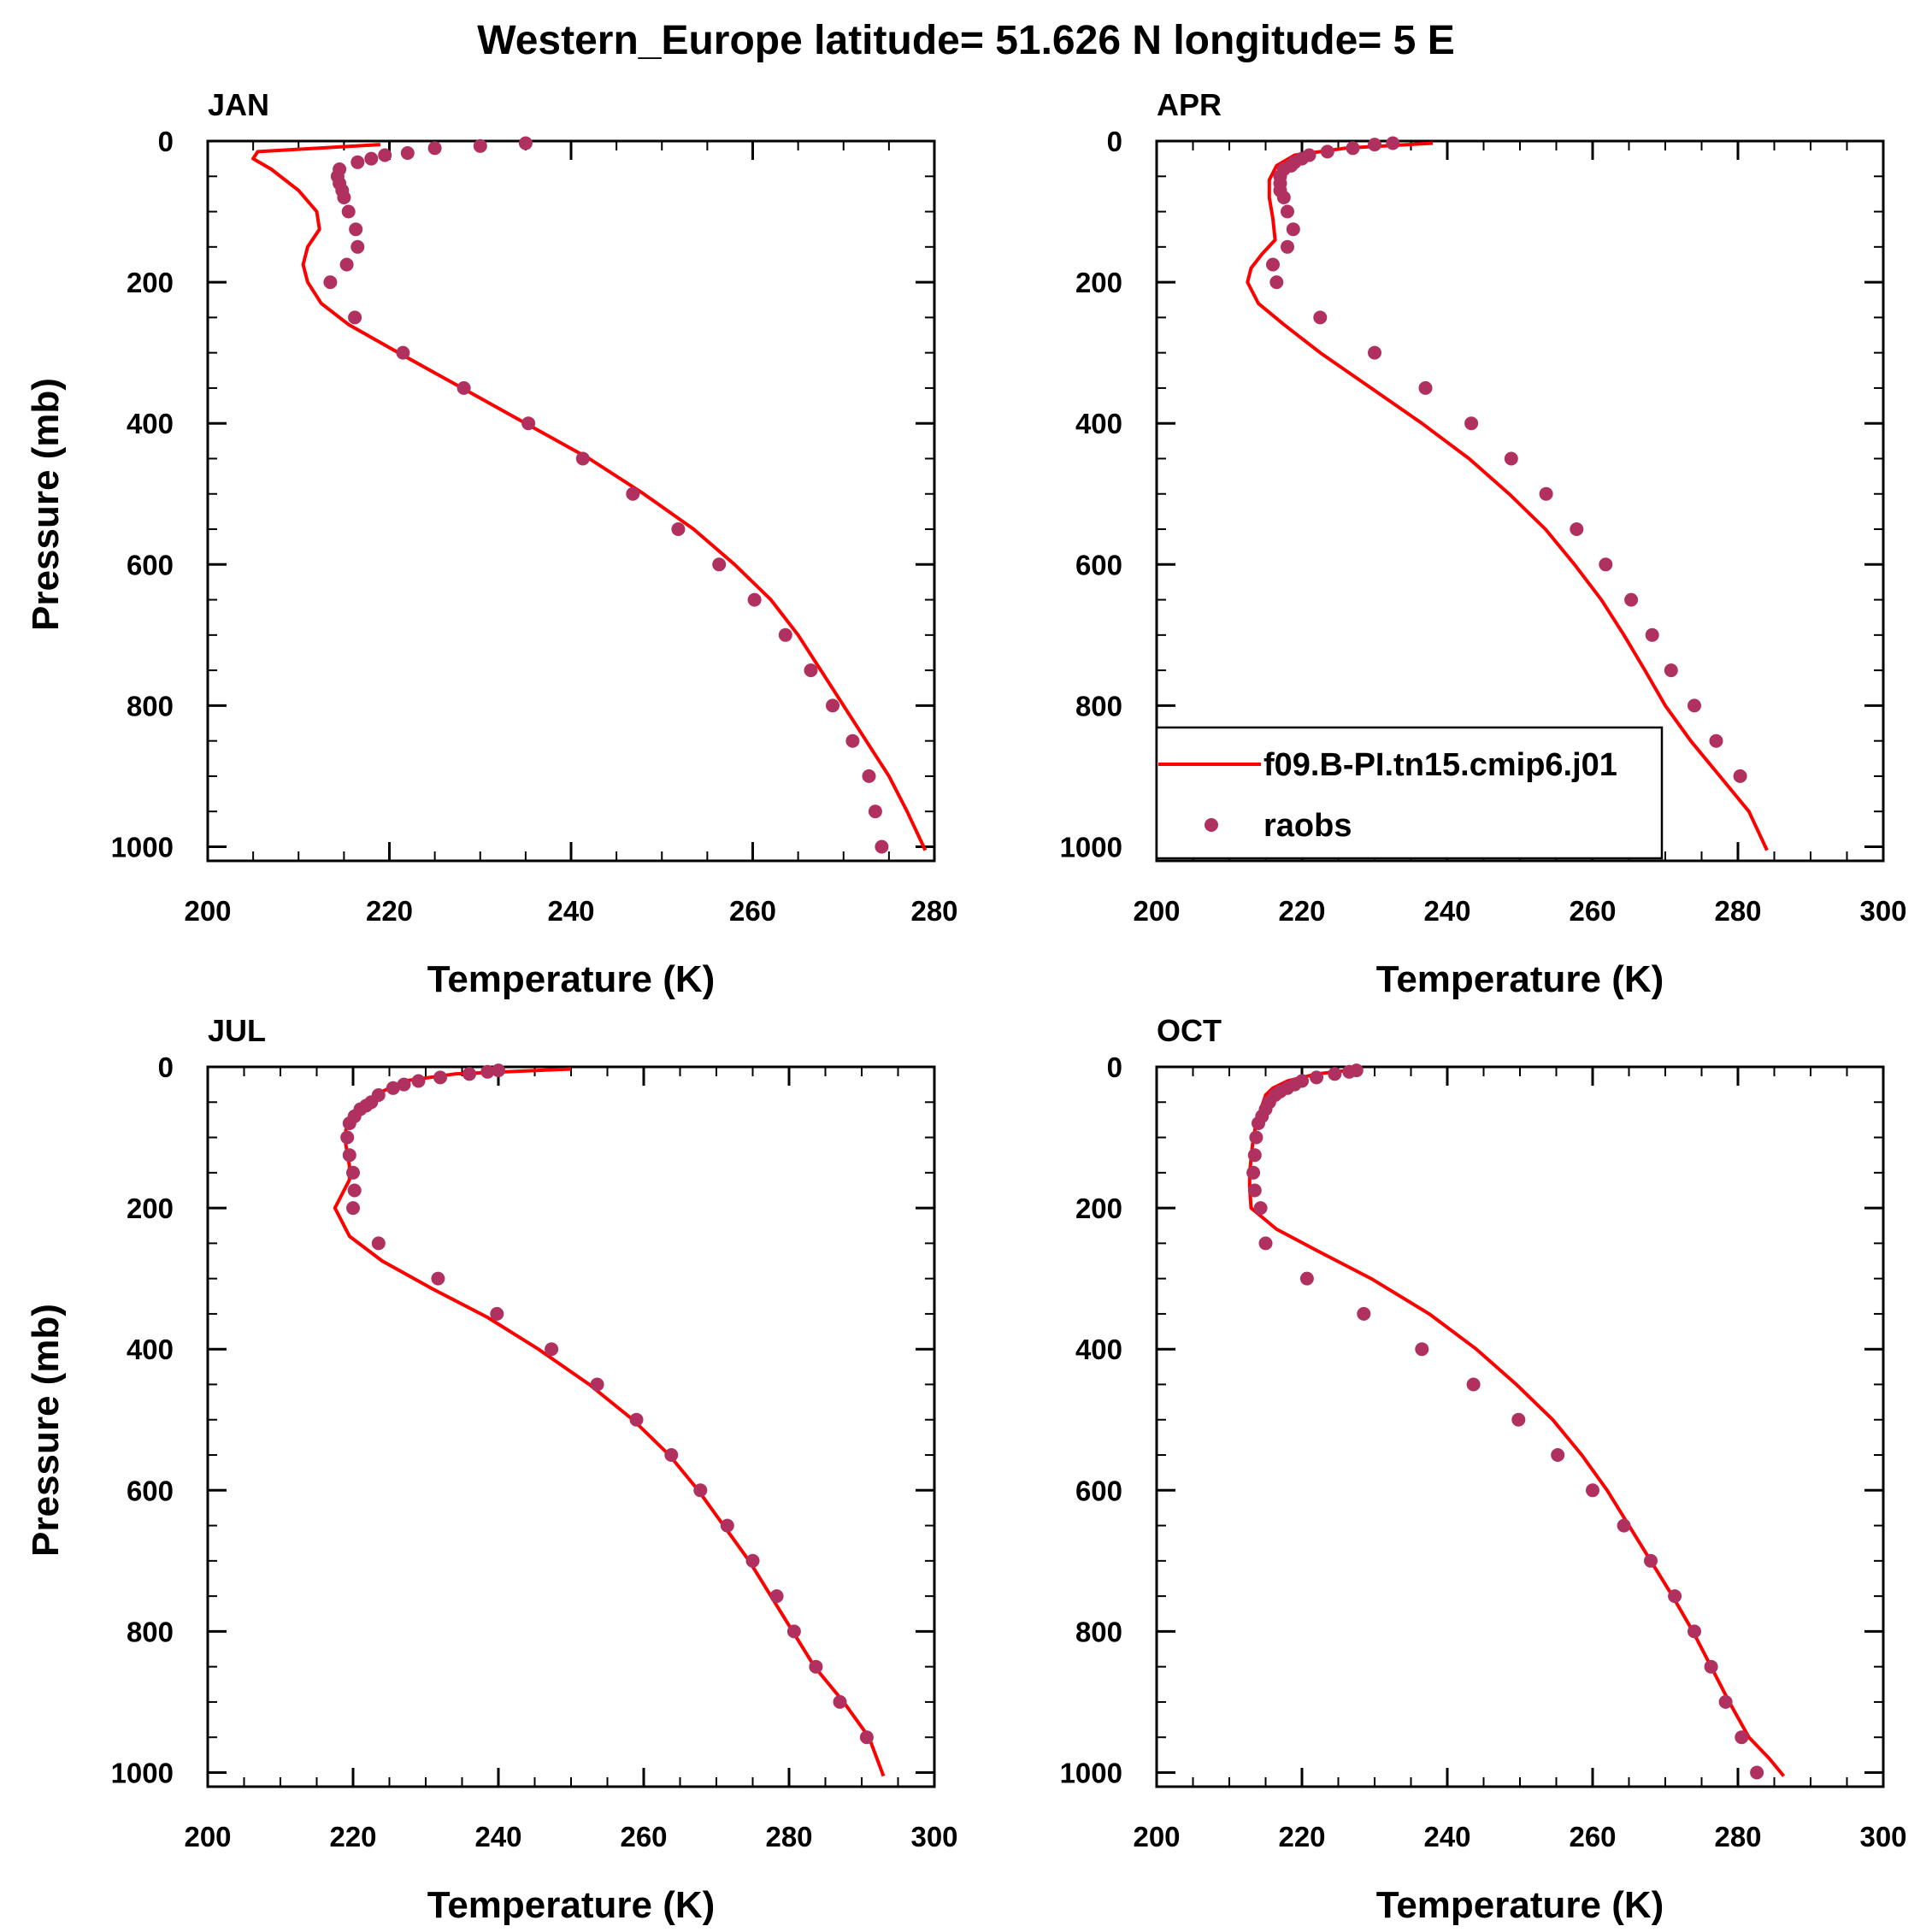 This screenshot has height=1932, width=1932. What do you see at coordinates (933, 1836) in the screenshot?
I see `x-tick-label-jul: 300` at bounding box center [933, 1836].